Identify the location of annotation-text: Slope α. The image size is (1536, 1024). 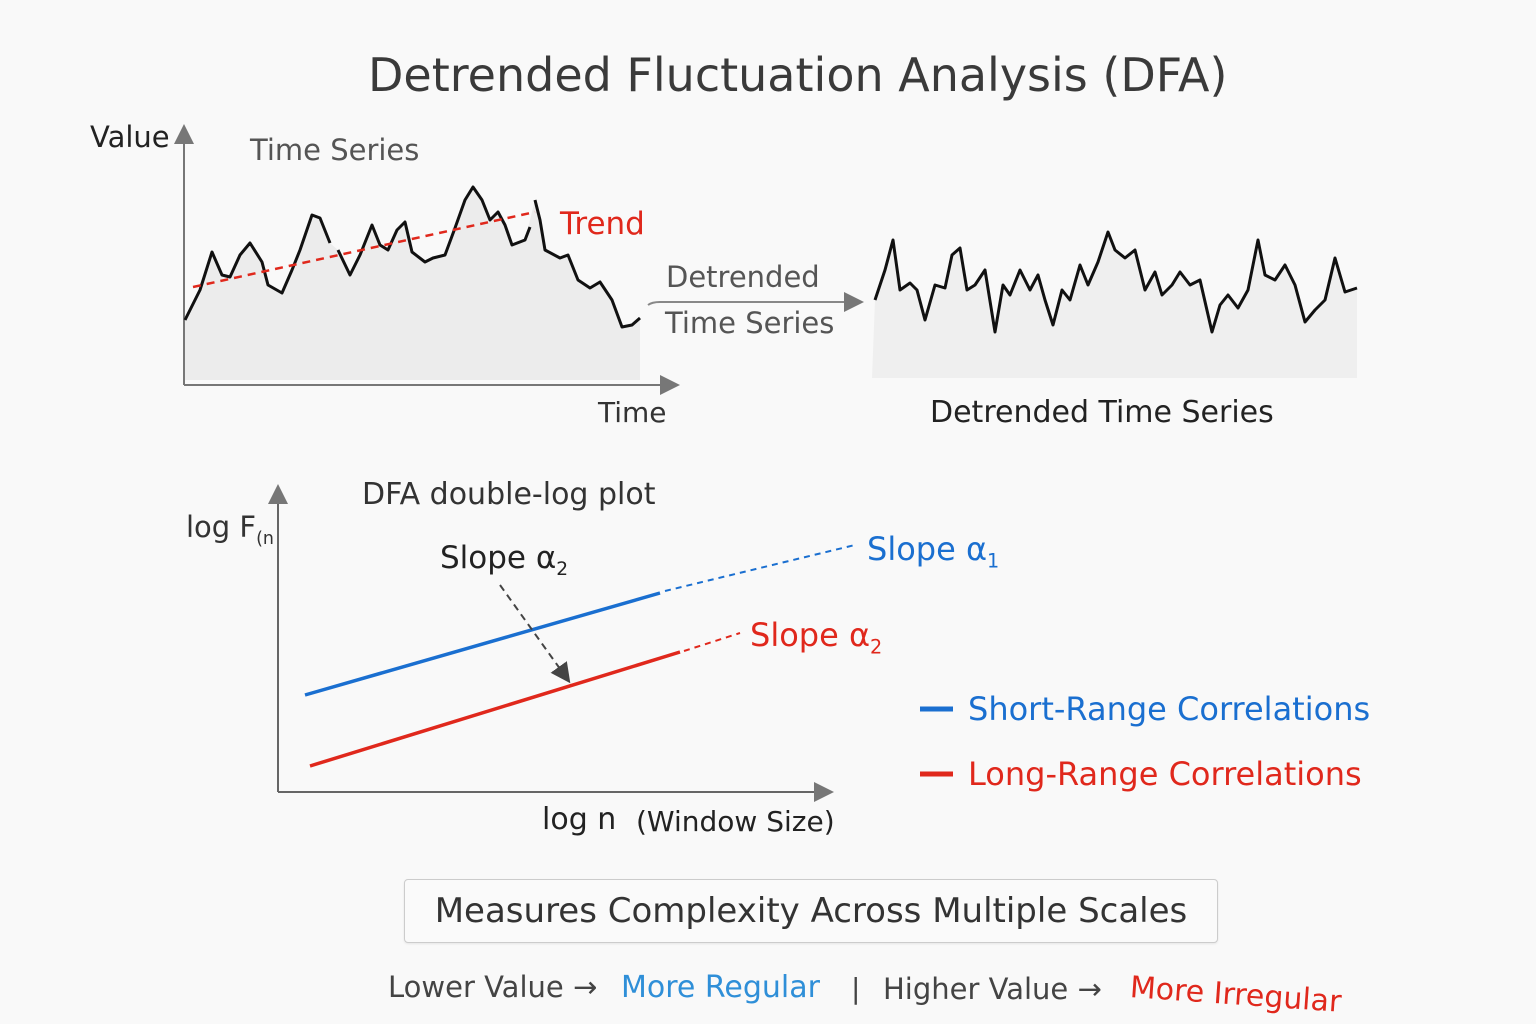
(498, 558).